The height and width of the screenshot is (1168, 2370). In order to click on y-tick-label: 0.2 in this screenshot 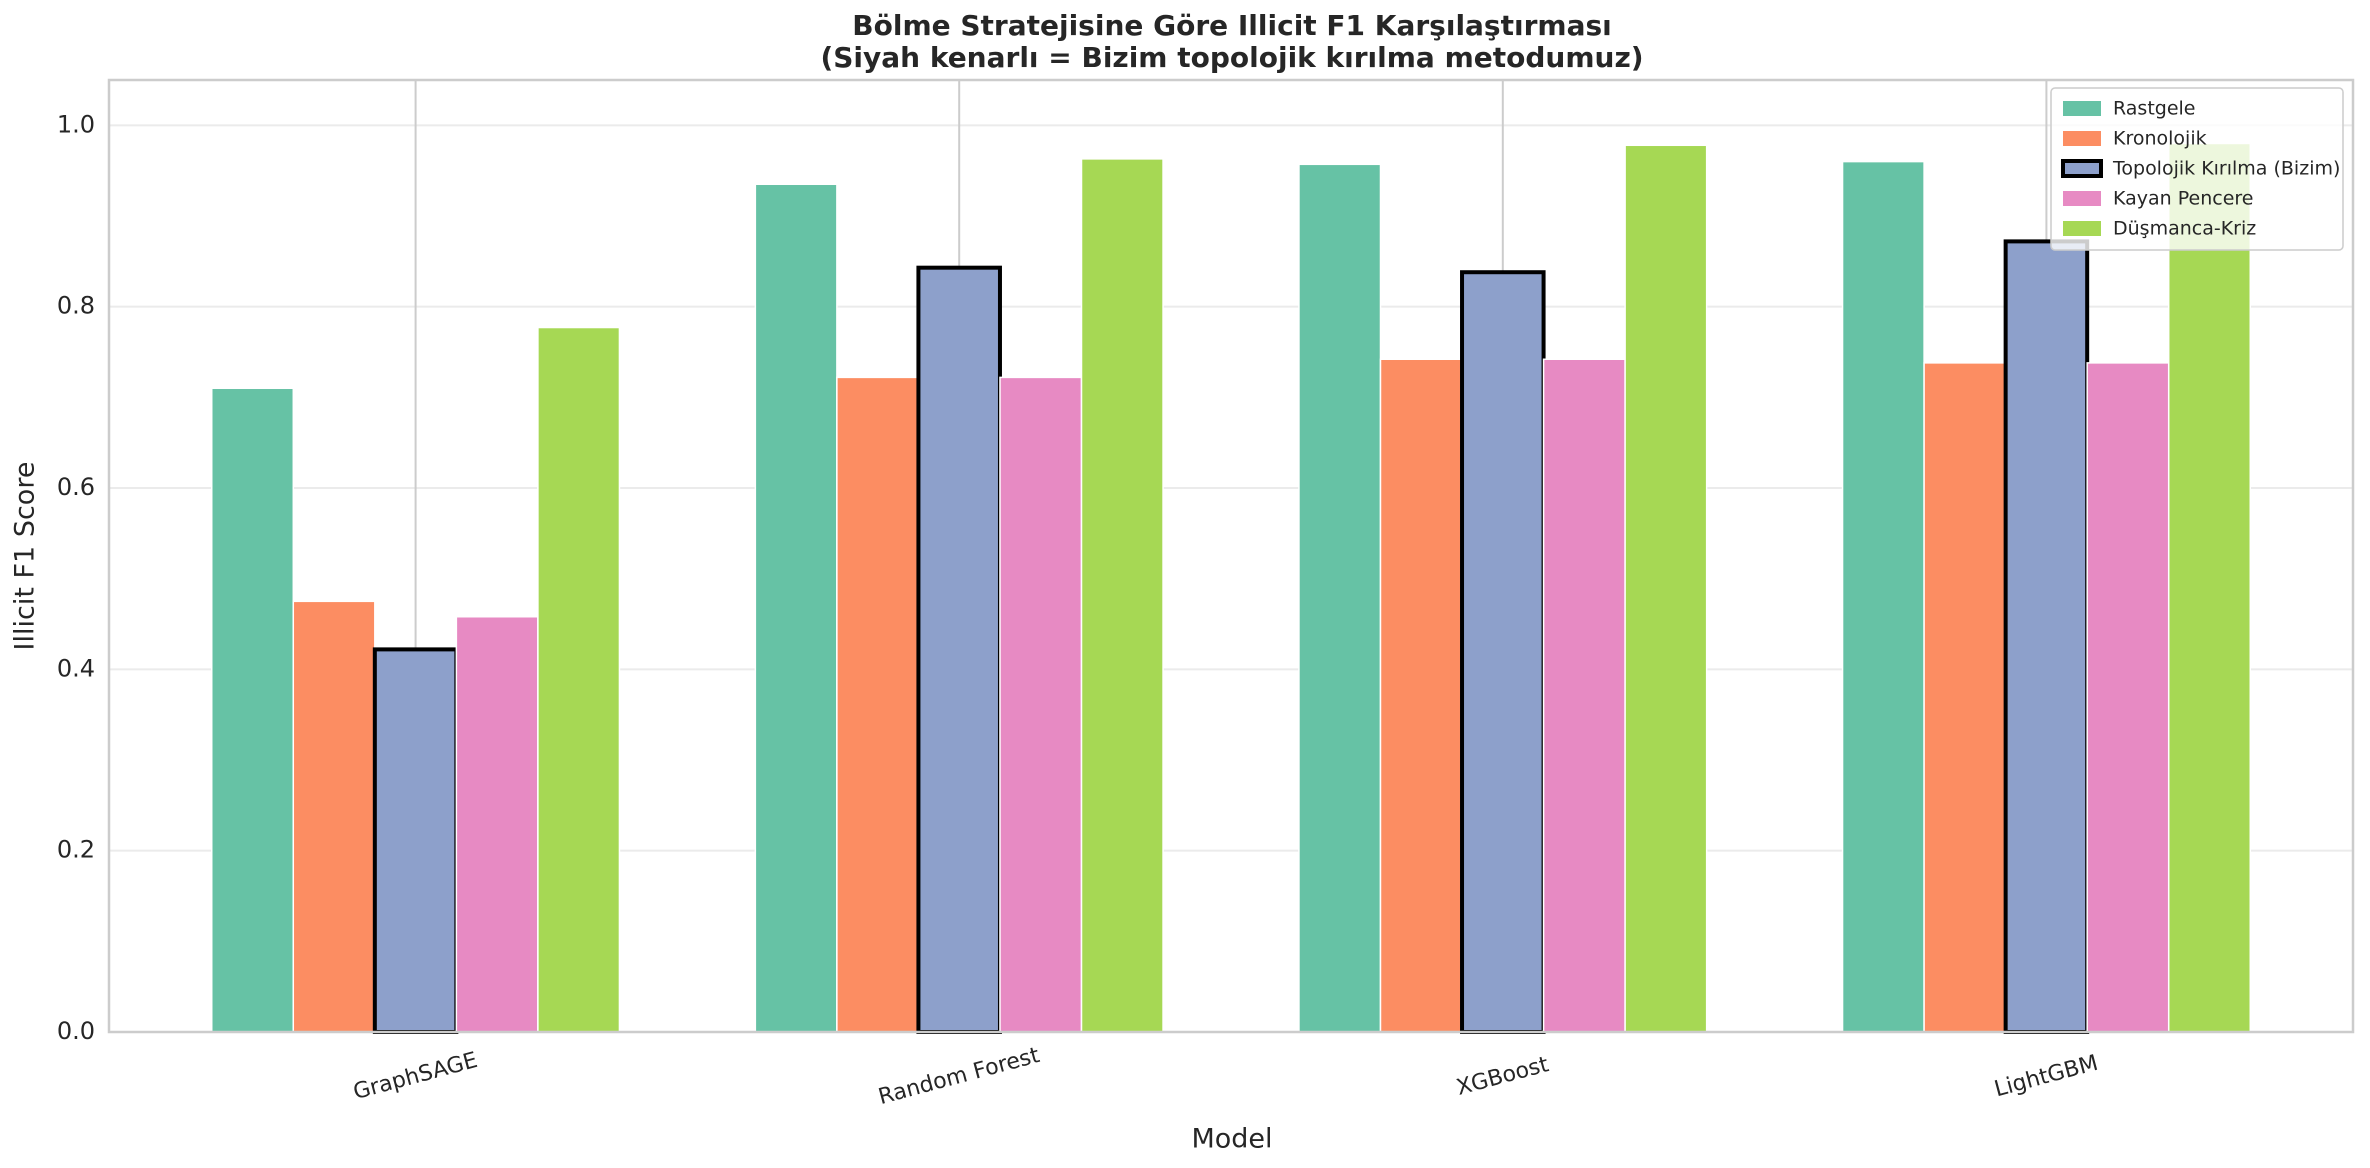, I will do `click(76, 850)`.